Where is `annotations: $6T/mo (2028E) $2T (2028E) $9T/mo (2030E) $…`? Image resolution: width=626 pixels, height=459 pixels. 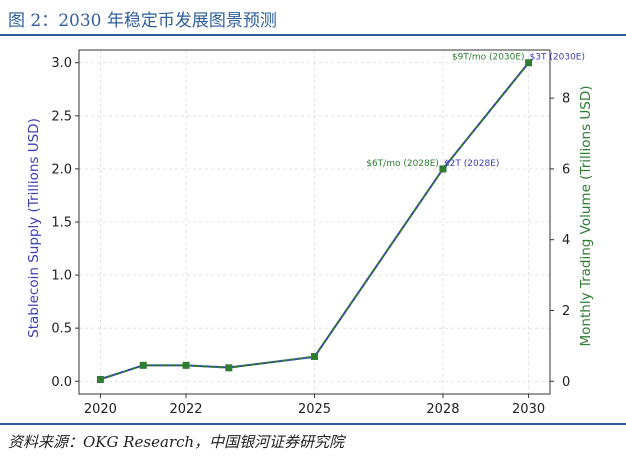 annotations: $6T/mo (2028E) $2T (2028E) $9T/mo (2030E) $… is located at coordinates (475, 111).